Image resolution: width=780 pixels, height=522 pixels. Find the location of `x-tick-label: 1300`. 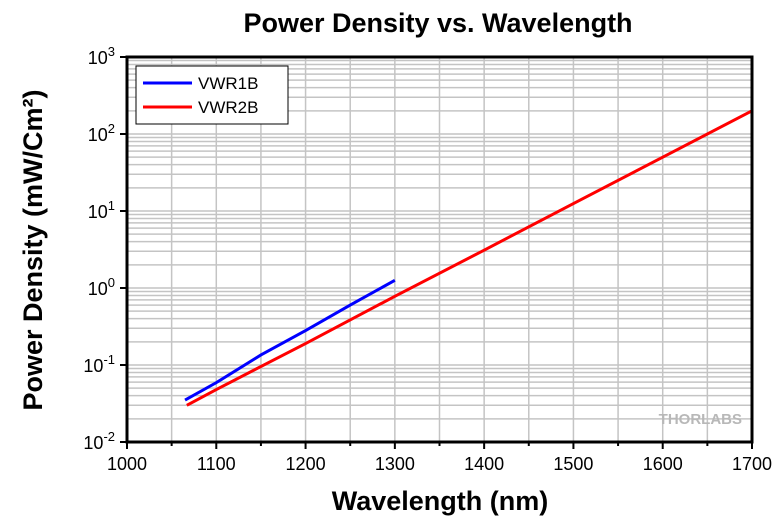

x-tick-label: 1300 is located at coordinates (395, 464).